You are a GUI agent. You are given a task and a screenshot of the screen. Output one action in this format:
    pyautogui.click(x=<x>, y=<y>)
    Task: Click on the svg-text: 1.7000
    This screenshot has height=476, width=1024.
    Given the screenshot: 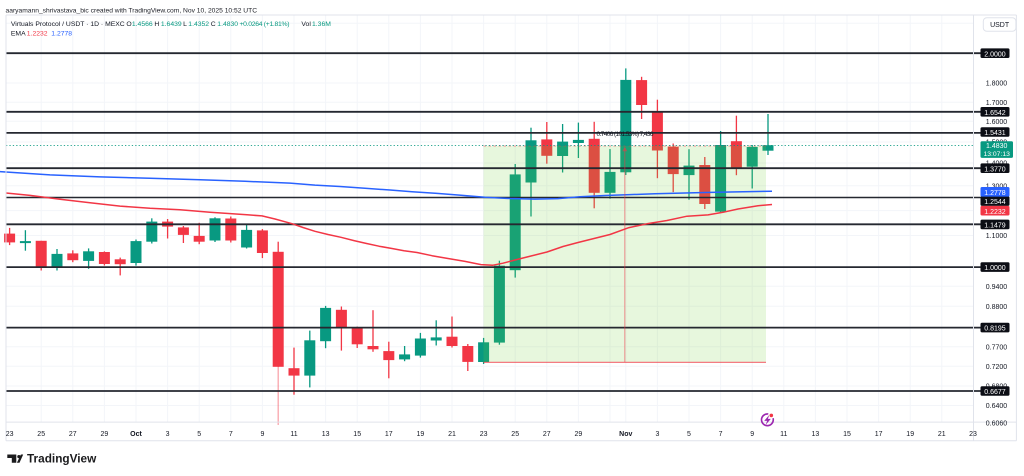 What is the action you would take?
    pyautogui.click(x=997, y=103)
    